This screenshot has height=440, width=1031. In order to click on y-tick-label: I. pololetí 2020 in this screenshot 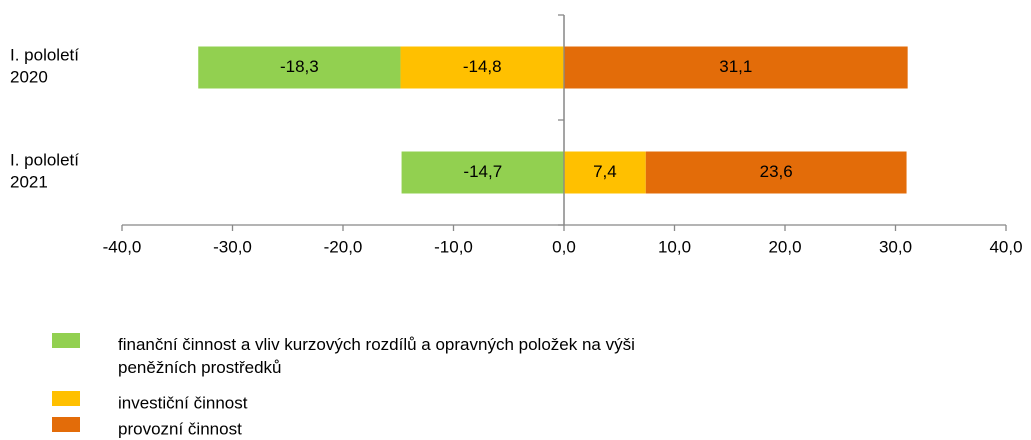, I will do `click(44, 66)`.